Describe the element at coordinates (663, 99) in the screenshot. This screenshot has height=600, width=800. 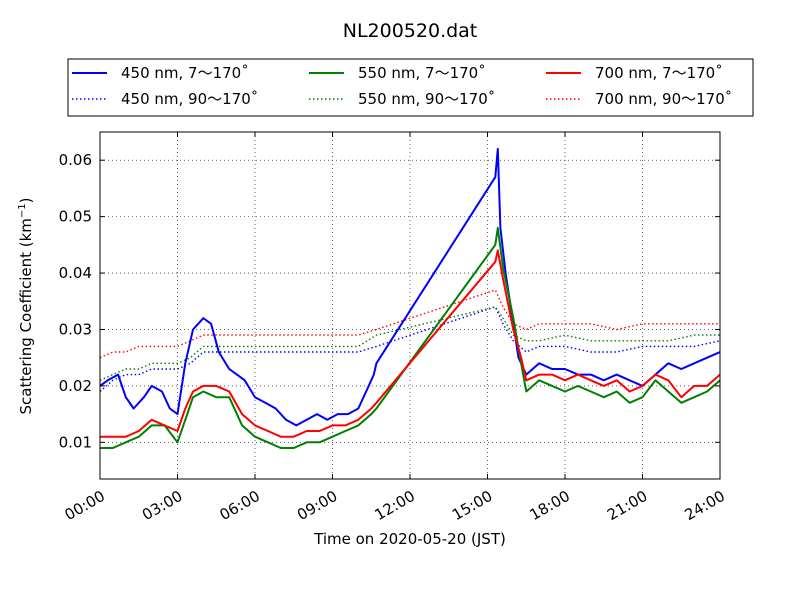
I see `legend-label: 700 nm, 90～170˚` at that location.